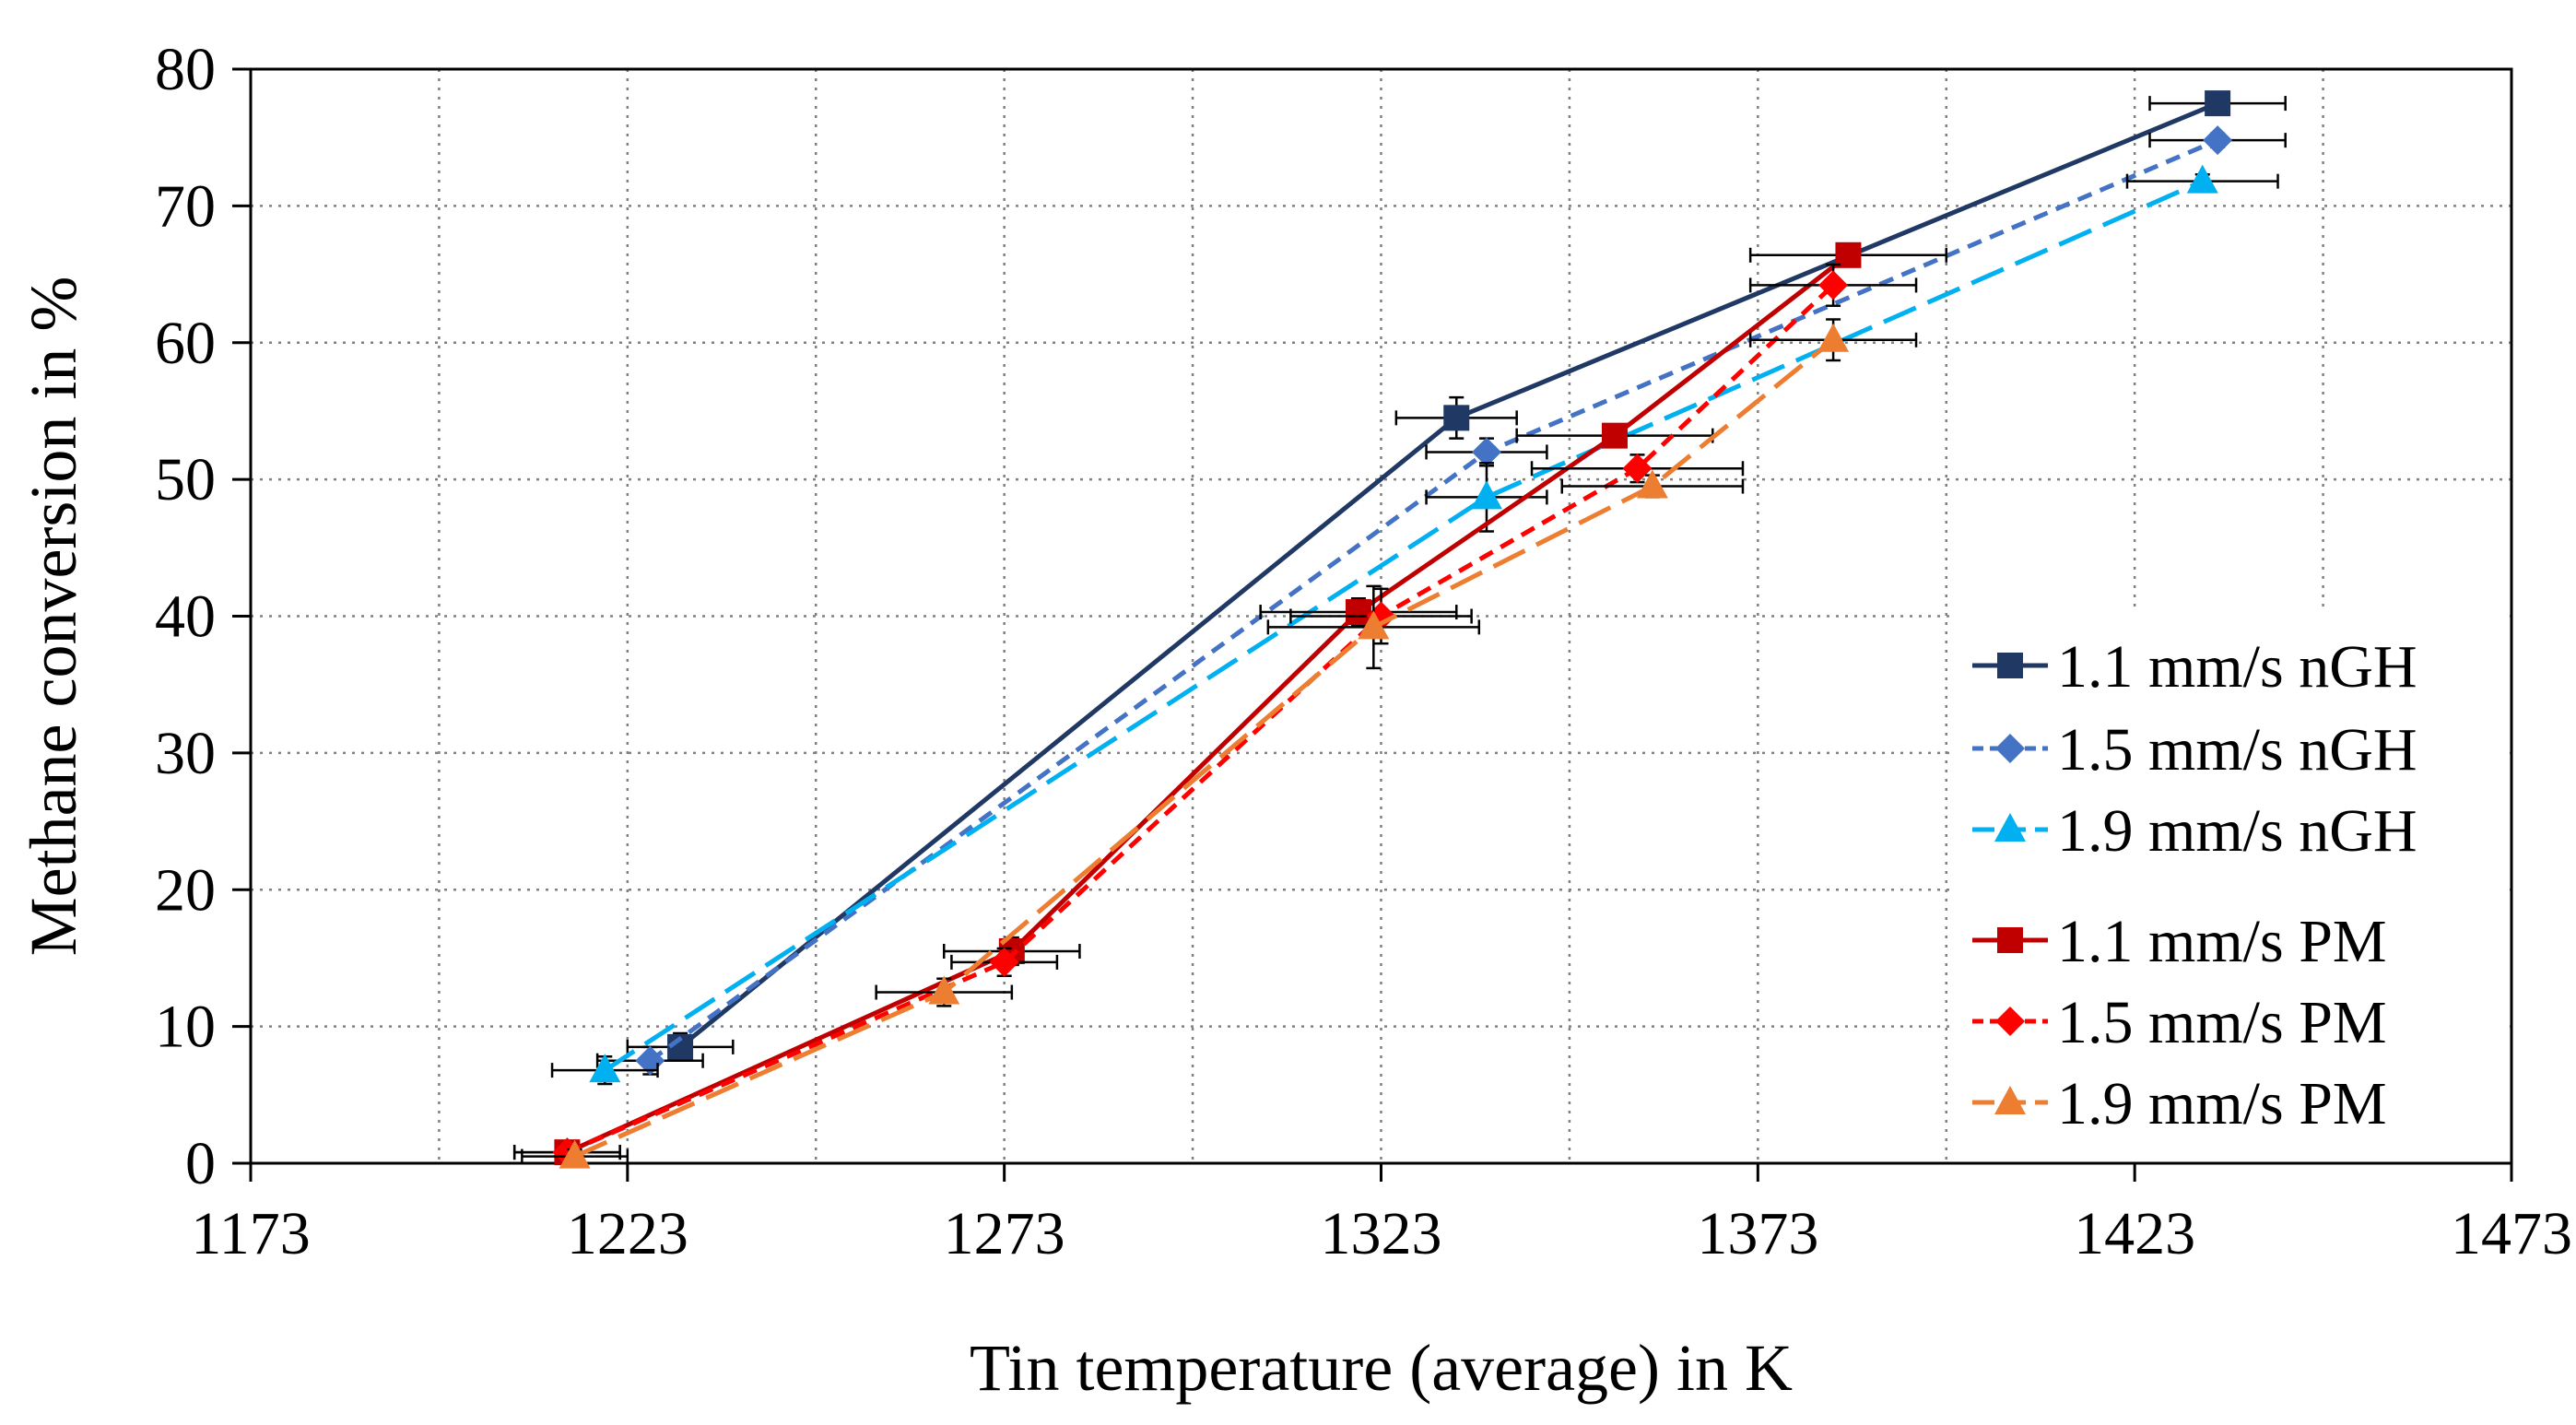 This screenshot has height=1425, width=2576. What do you see at coordinates (1381, 1233) in the screenshot?
I see `x-tick-label: 1323` at bounding box center [1381, 1233].